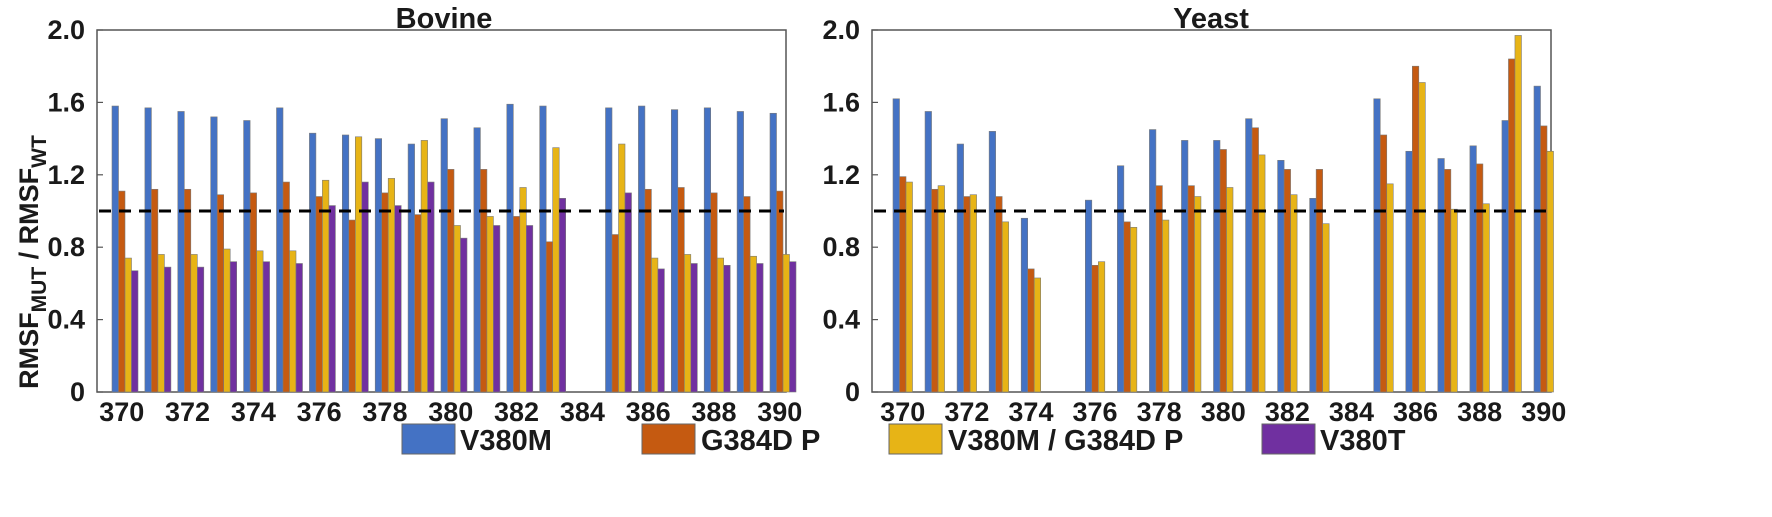 Image resolution: width=1772 pixels, height=517 pixels. I want to click on bovine-x-tick-label: 390, so click(779, 412).